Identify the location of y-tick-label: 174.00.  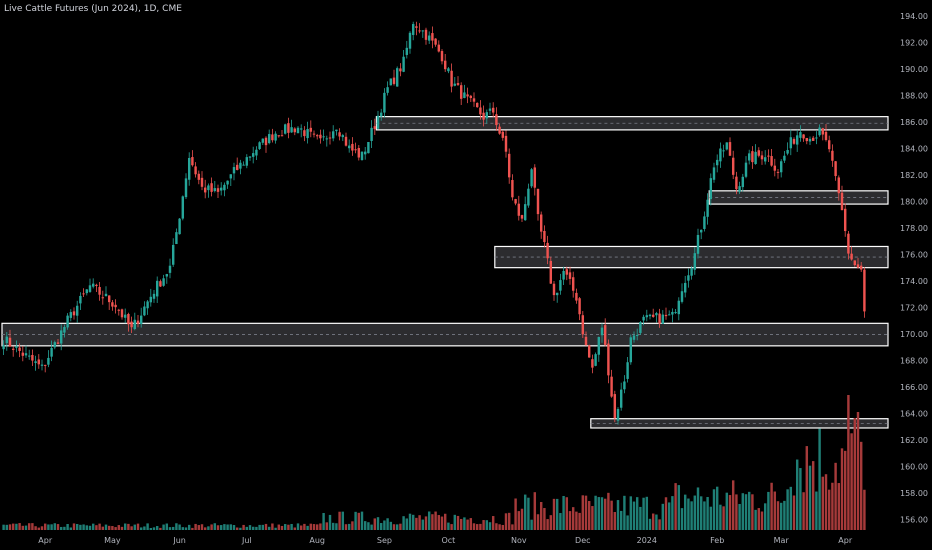
(914, 281).